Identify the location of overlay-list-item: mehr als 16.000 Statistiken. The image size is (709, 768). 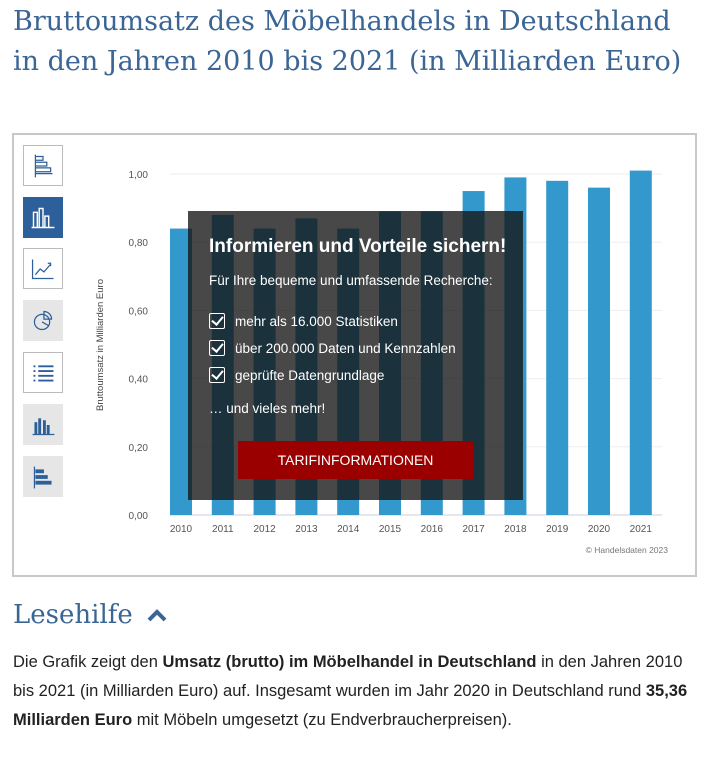
(303, 321).